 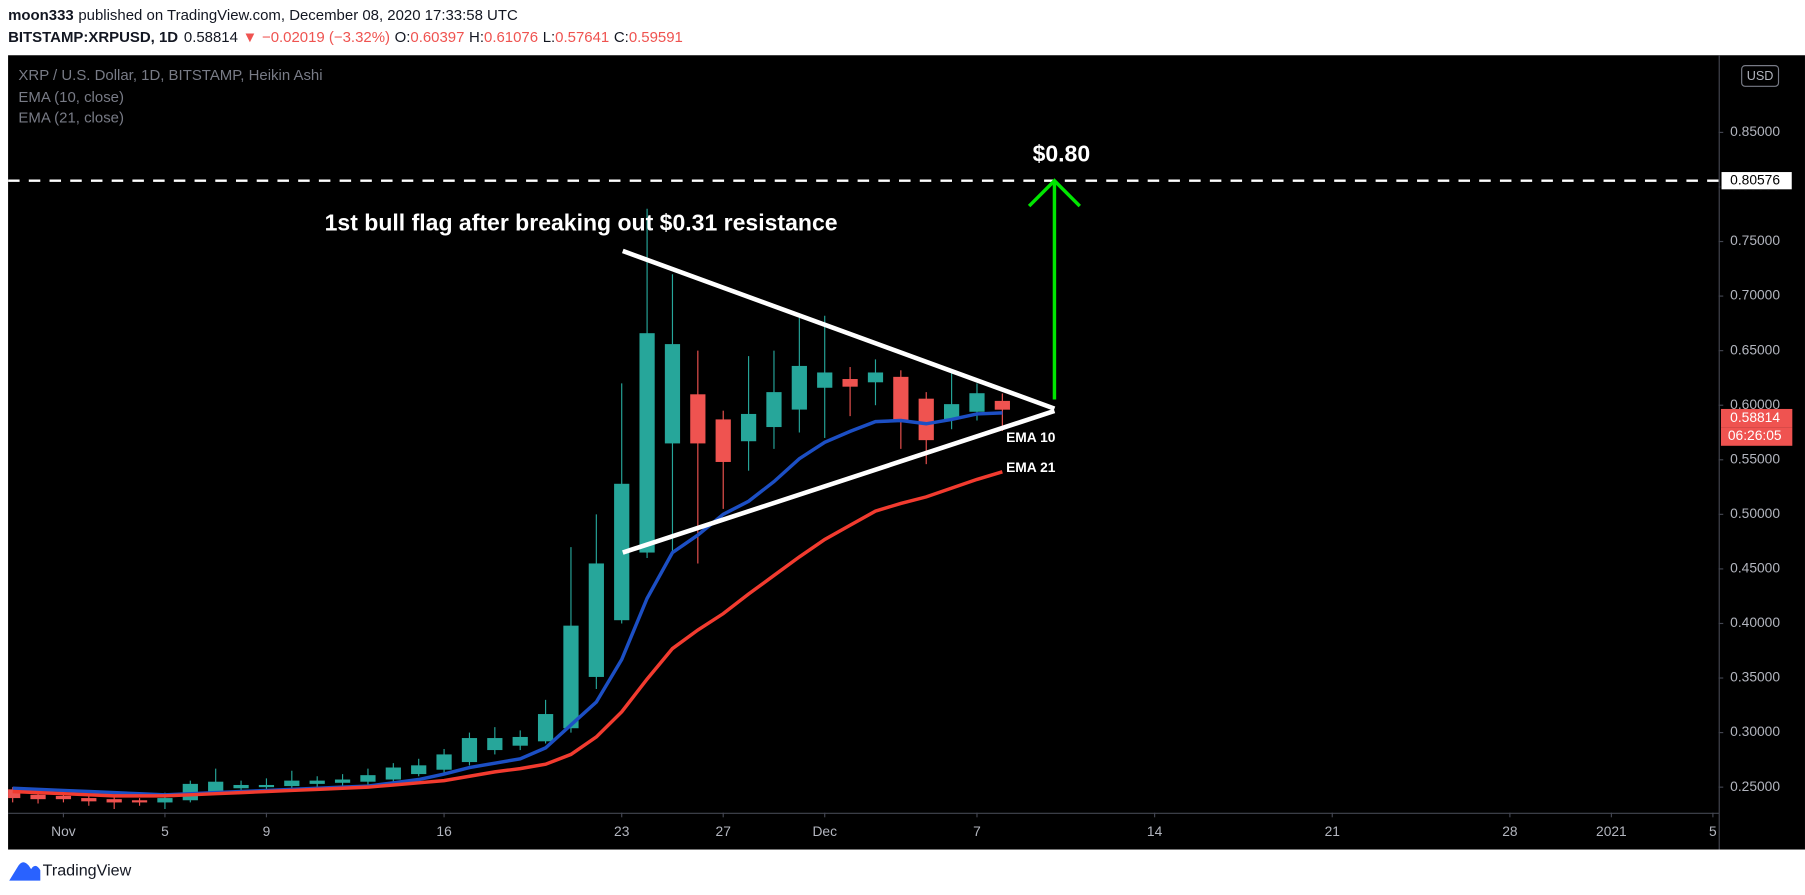 I want to click on triangle-upper, so click(x=838, y=329).